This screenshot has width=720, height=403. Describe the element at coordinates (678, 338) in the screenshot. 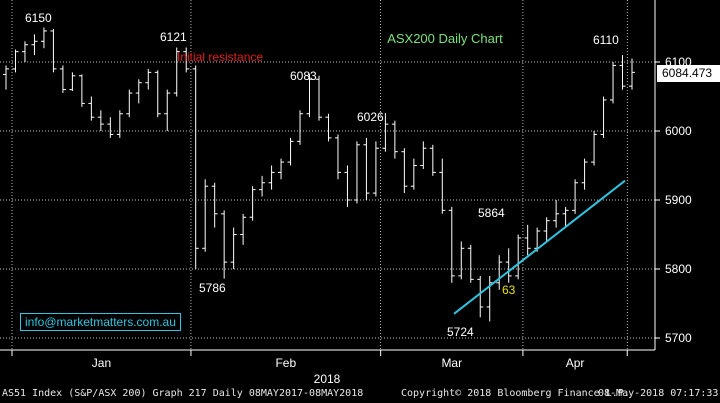

I see `y-tick-label: 5700` at that location.